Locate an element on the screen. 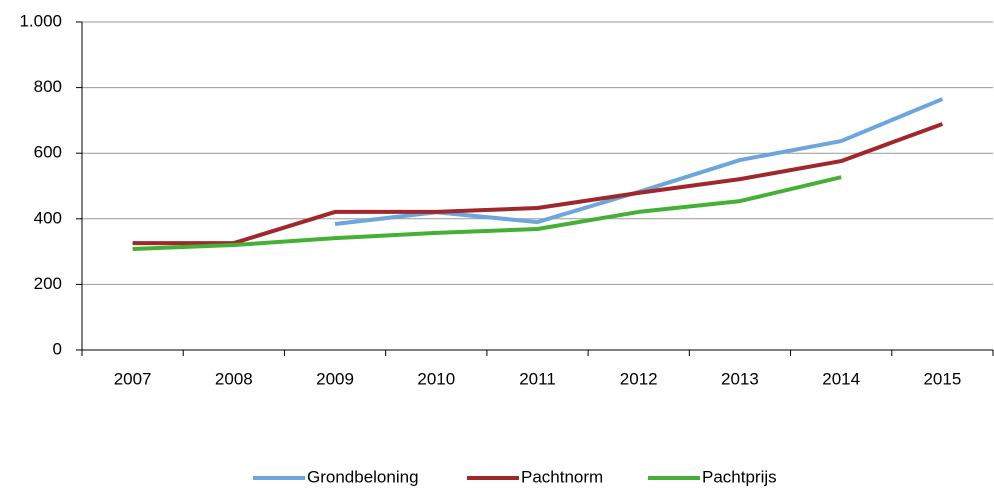 The width and height of the screenshot is (994, 489). y-tick-label: 600 is located at coordinates (48, 152).